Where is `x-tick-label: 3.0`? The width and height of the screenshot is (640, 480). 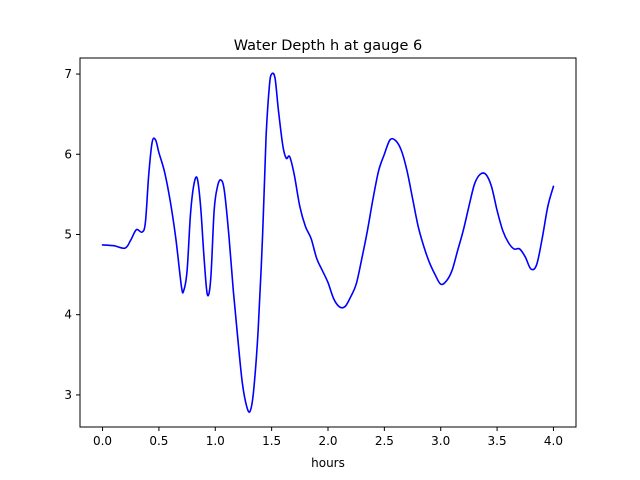 x-tick-label: 3.0 is located at coordinates (440, 441).